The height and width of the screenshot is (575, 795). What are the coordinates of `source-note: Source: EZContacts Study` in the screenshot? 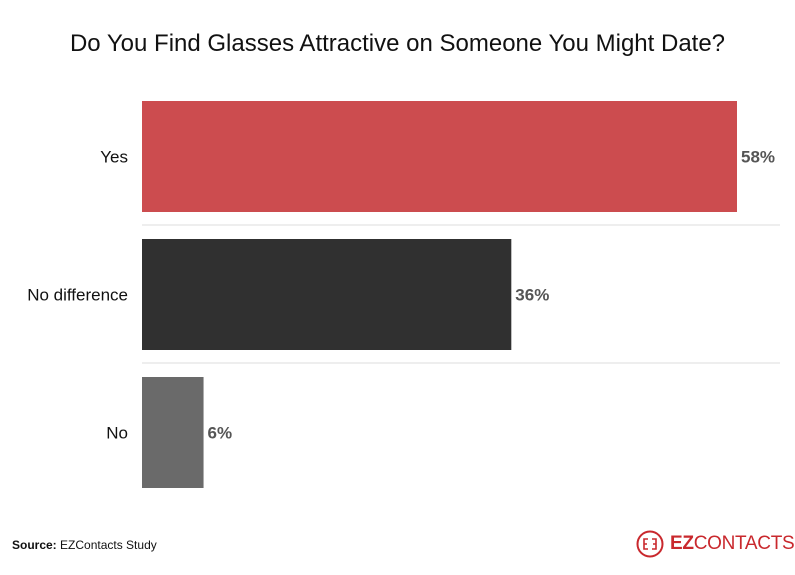 It's located at (84, 545).